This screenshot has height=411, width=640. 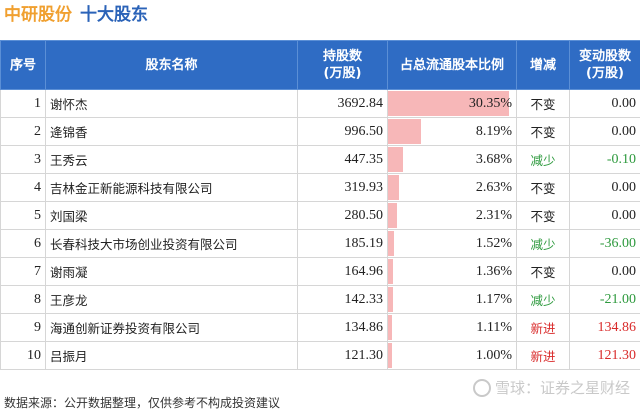 I want to click on data-source-note: 数据来源：公开数据整理，仅供参考不构成投资建议, so click(x=142, y=402).